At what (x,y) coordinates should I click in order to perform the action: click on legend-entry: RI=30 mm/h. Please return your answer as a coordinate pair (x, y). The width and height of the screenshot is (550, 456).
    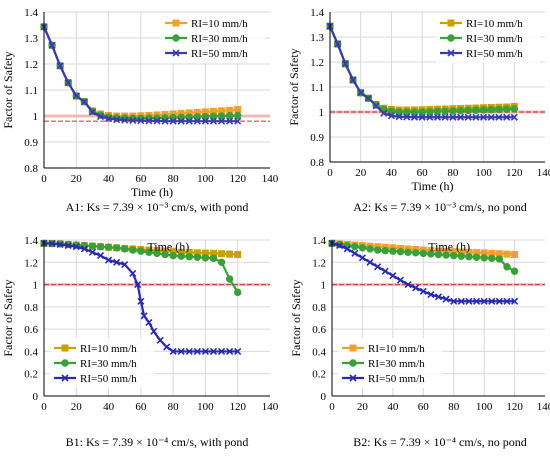
    Looking at the image, I should click on (494, 39).